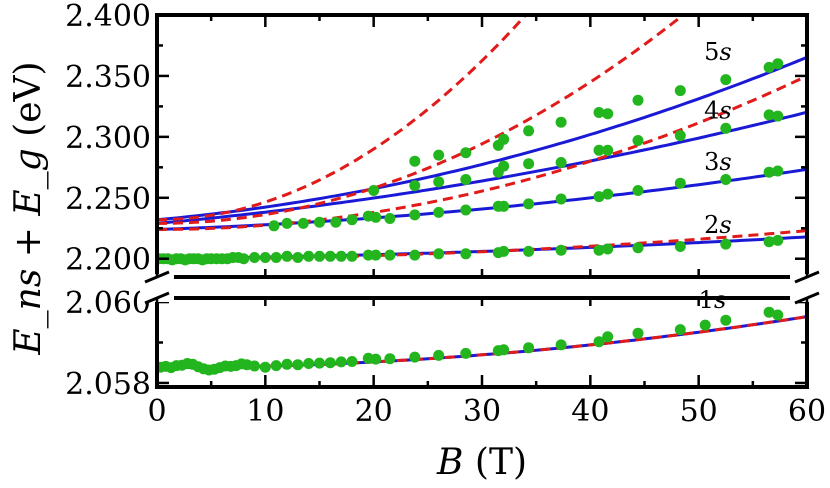 The image size is (830, 488). What do you see at coordinates (713, 300) in the screenshot?
I see `state-label-1s: 1s` at bounding box center [713, 300].